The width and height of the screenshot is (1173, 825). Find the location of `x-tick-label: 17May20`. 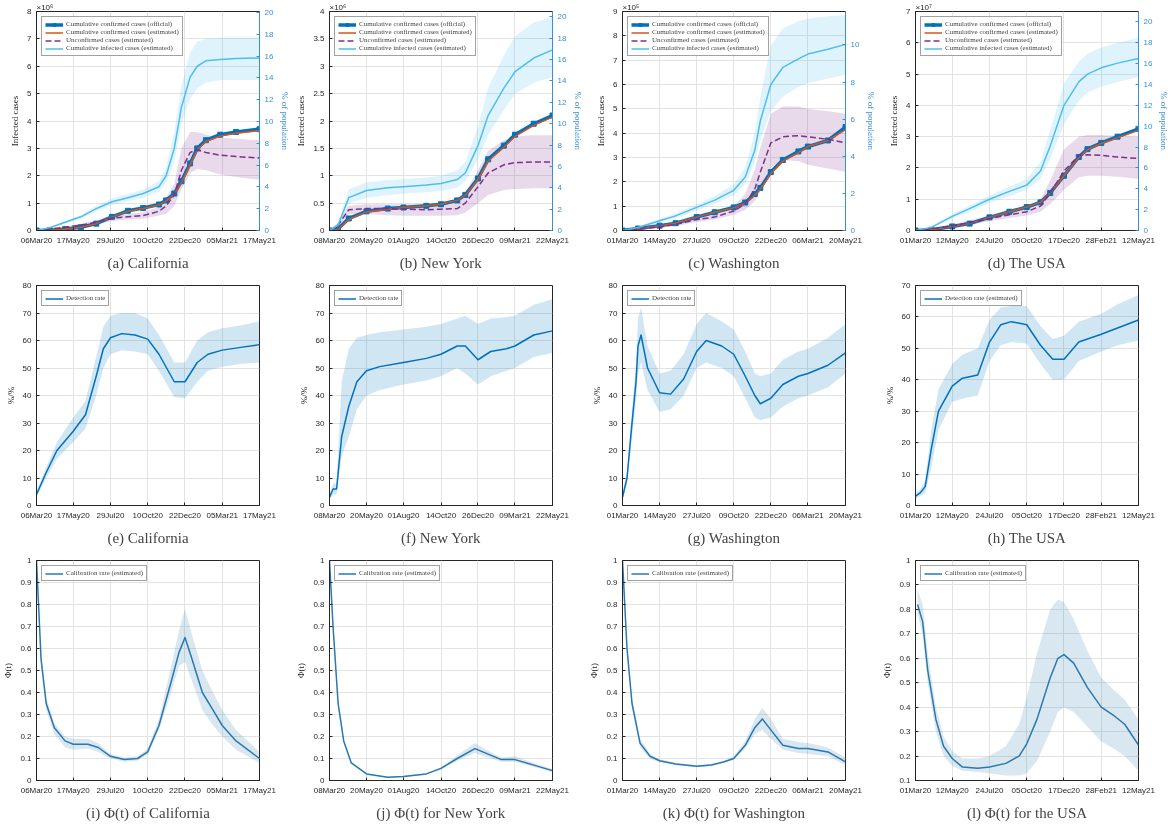

x-tick-label: 17May20 is located at coordinates (73, 515).